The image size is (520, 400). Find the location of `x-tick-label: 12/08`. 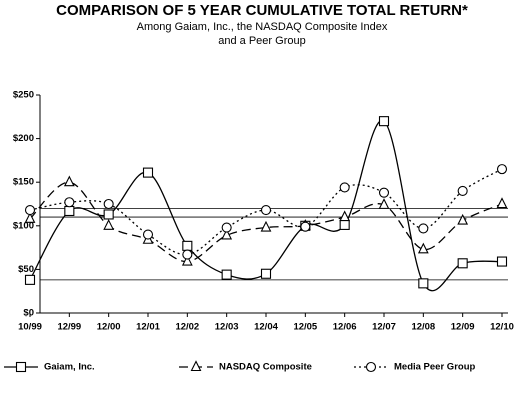

x-tick-label: 12/08 is located at coordinates (423, 327).